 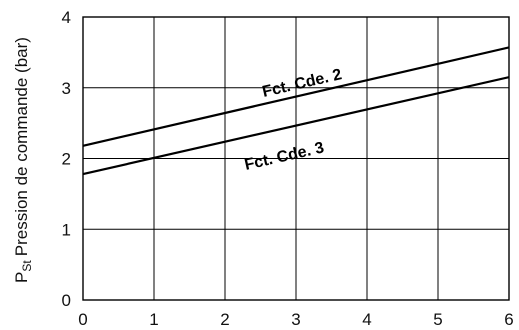 I want to click on y-tick-label: 3, so click(x=66, y=88).